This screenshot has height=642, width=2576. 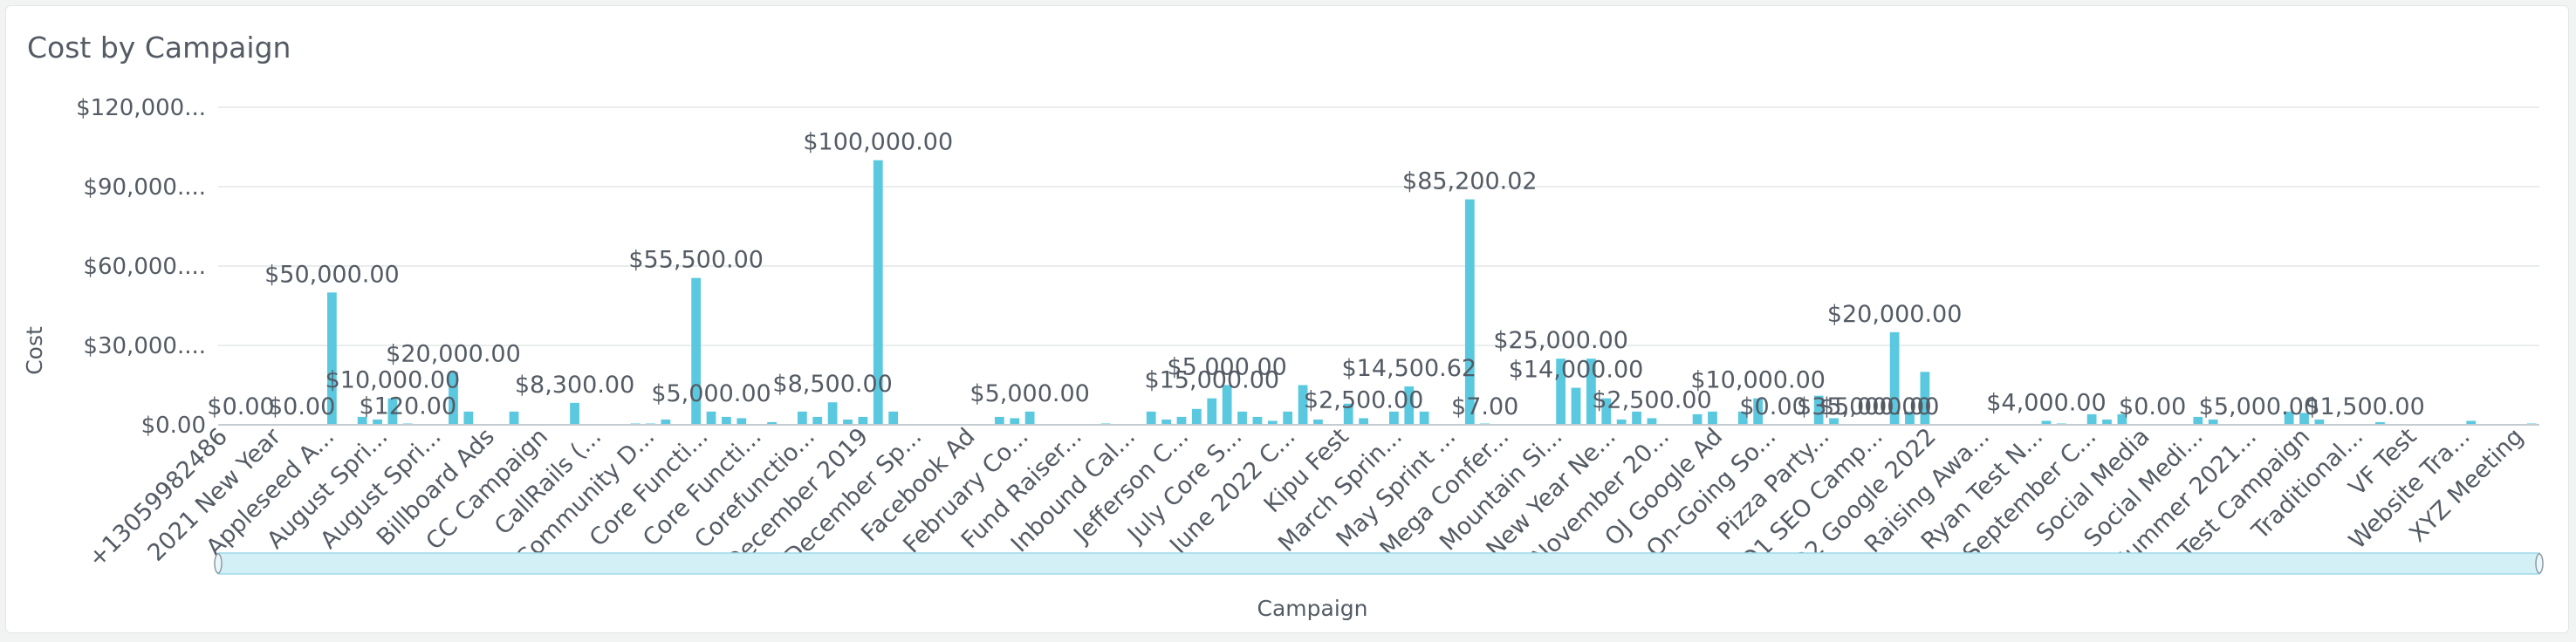 I want to click on data-label: $14,000.00, so click(x=1576, y=370).